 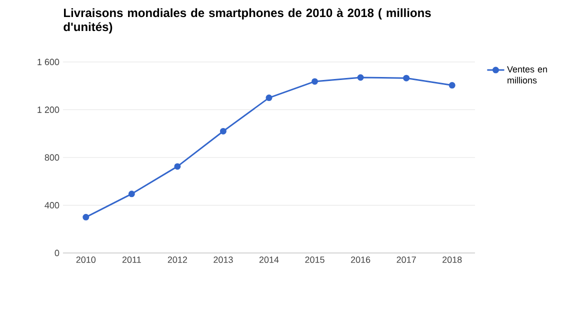 What do you see at coordinates (52, 157) in the screenshot?
I see `y-tick-label: 800` at bounding box center [52, 157].